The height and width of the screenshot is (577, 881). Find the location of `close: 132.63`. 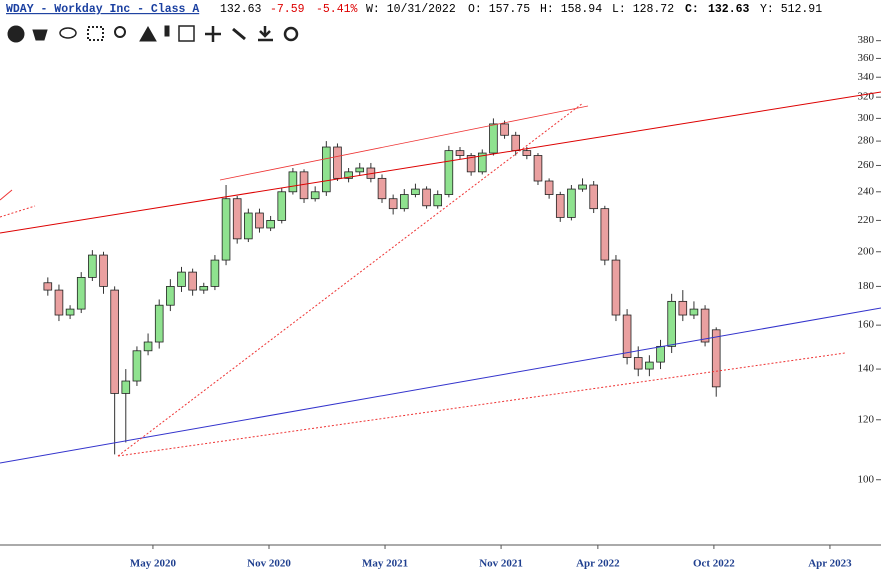

close: 132.63 is located at coordinates (729, 9).